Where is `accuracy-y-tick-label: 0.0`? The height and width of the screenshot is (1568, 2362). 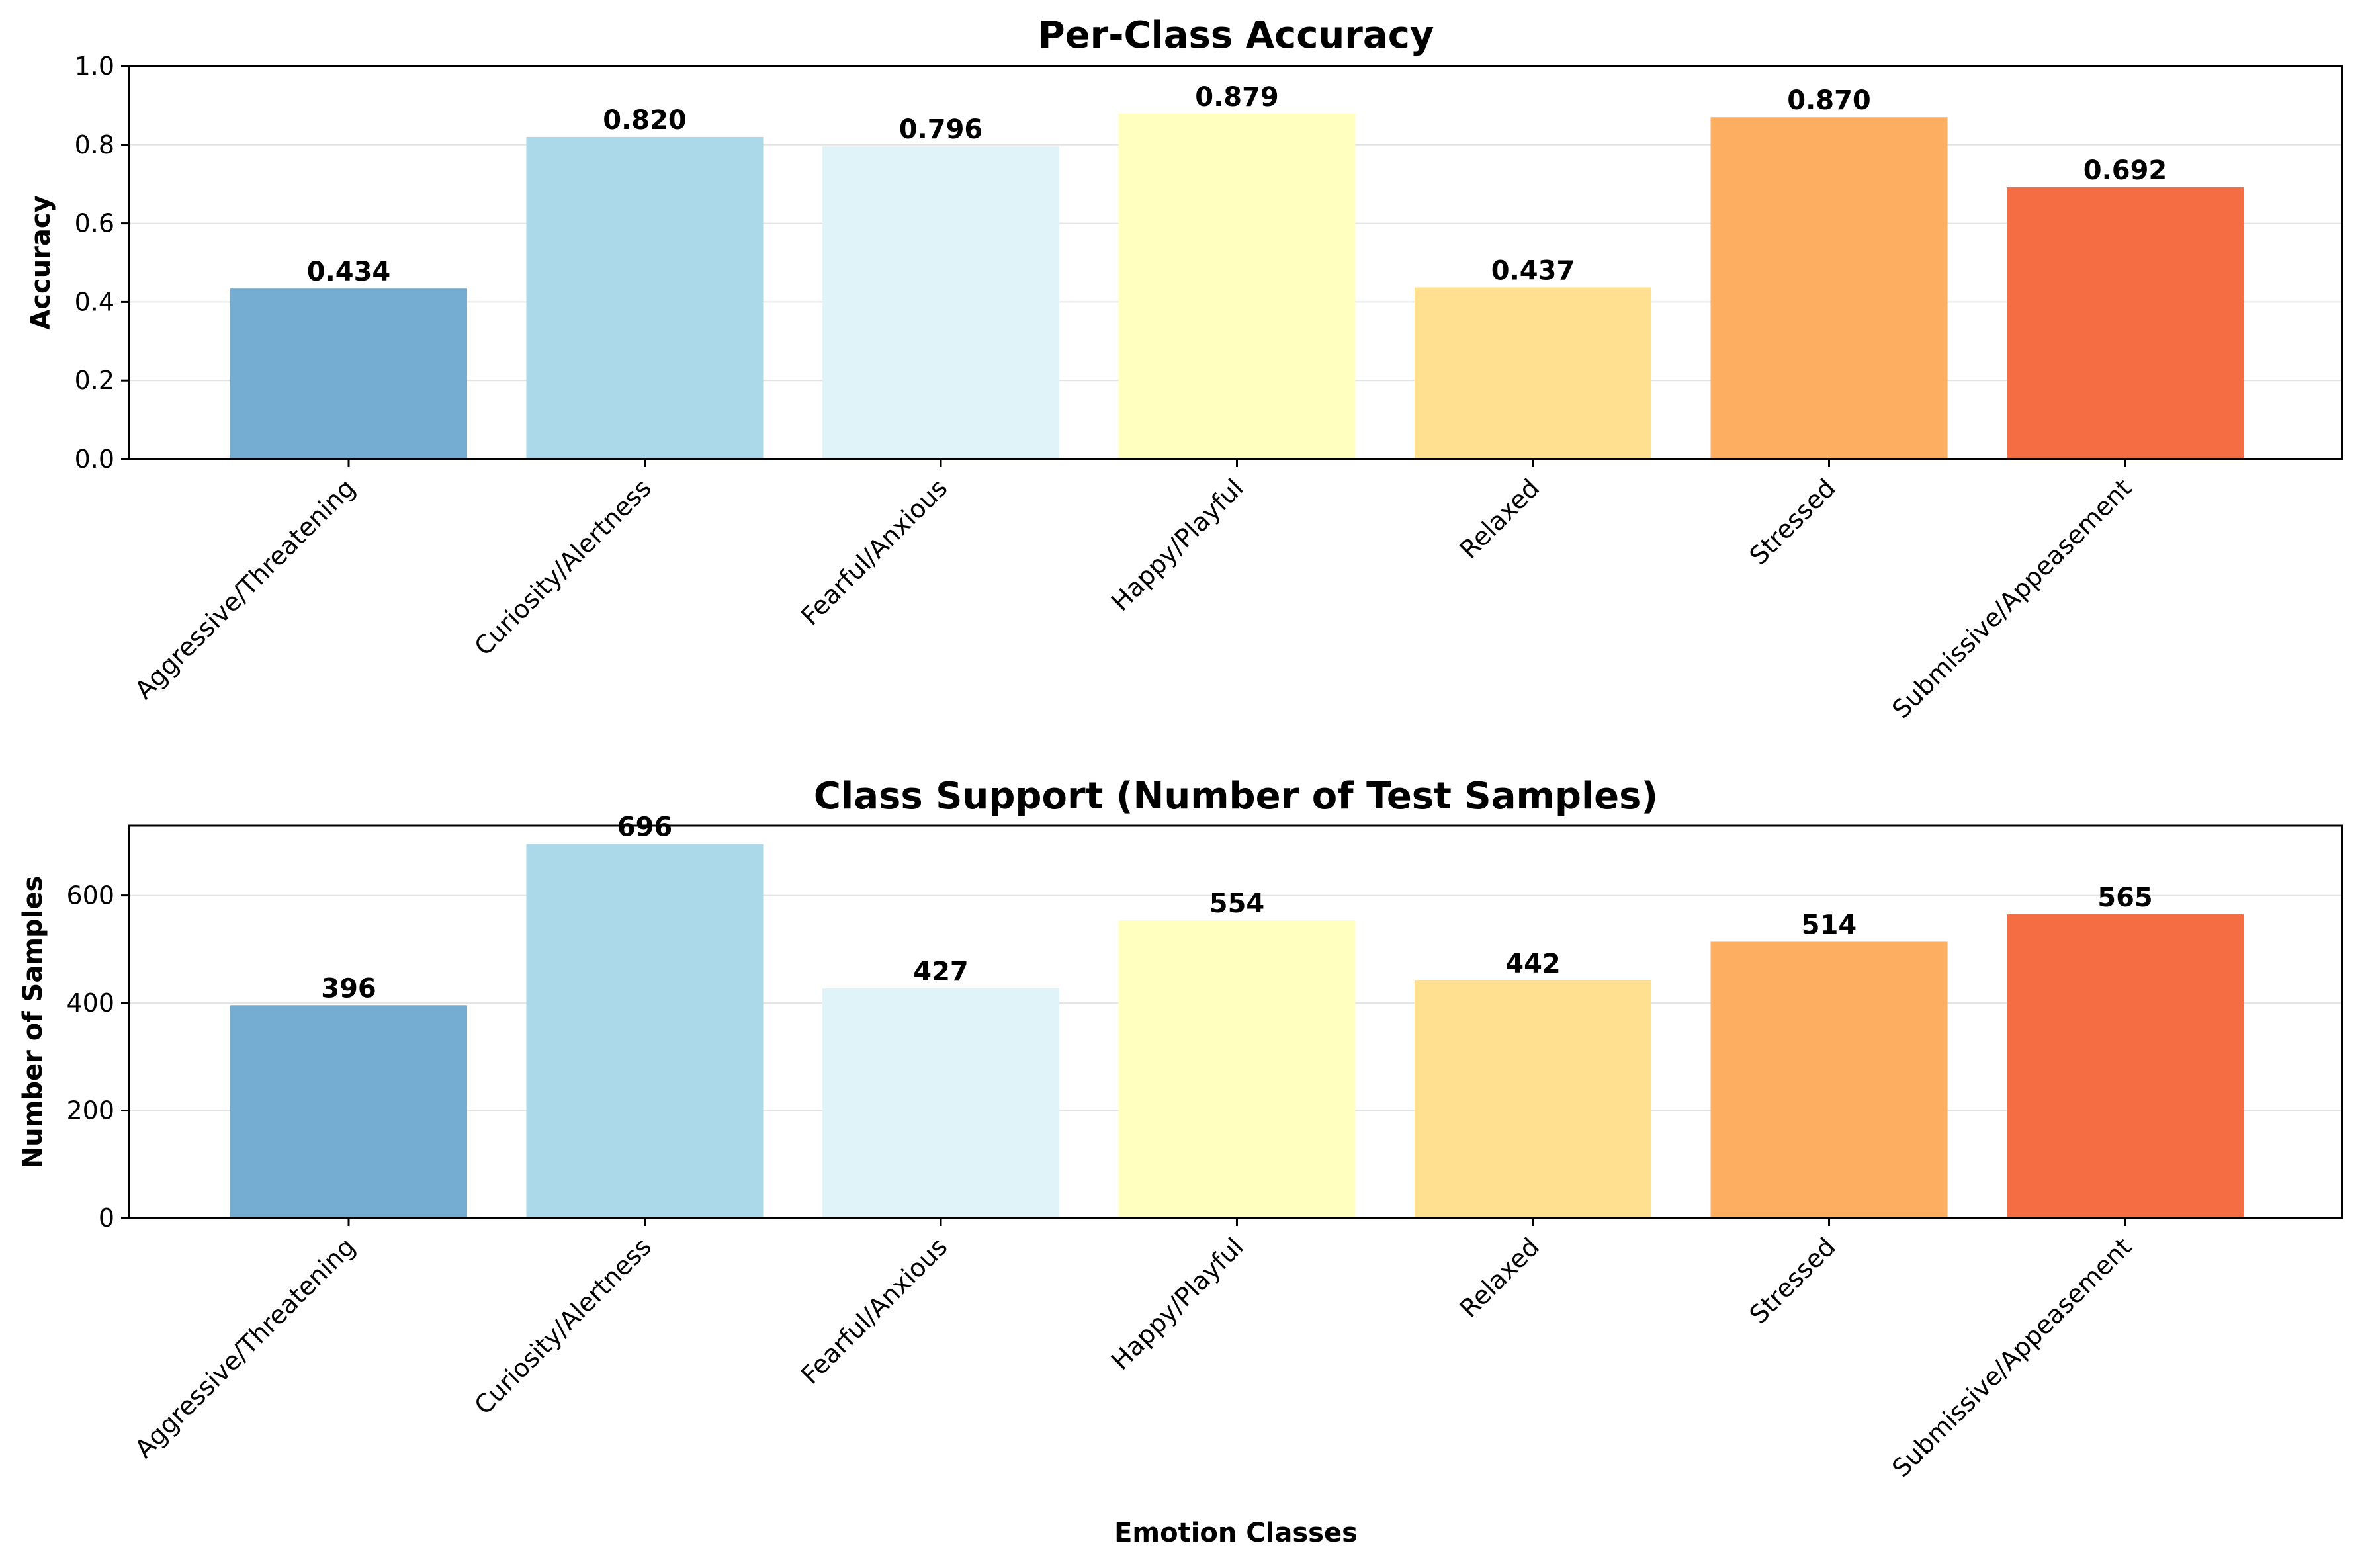
accuracy-y-tick-label: 0.0 is located at coordinates (94, 460).